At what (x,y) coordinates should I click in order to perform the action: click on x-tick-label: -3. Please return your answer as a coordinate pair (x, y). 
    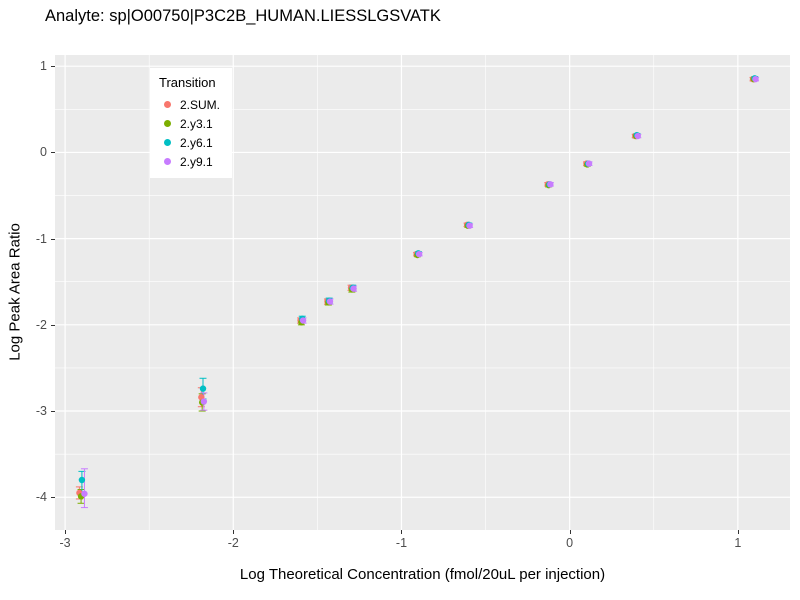
    Looking at the image, I should click on (65, 543).